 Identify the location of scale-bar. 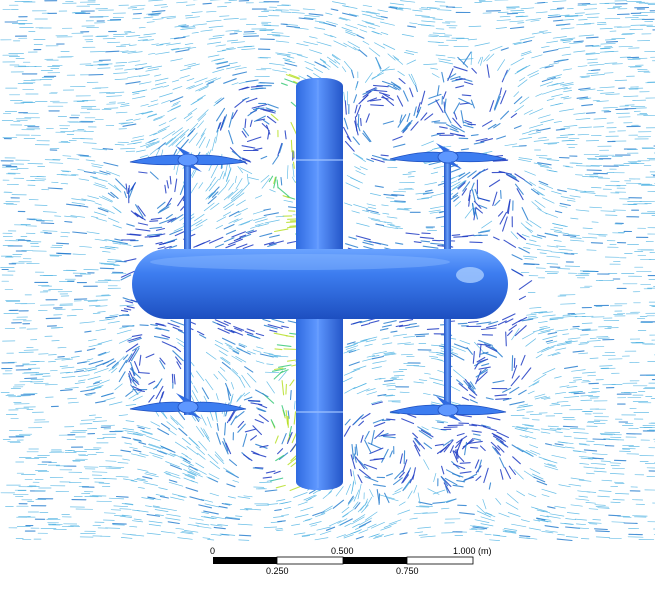
(343, 560).